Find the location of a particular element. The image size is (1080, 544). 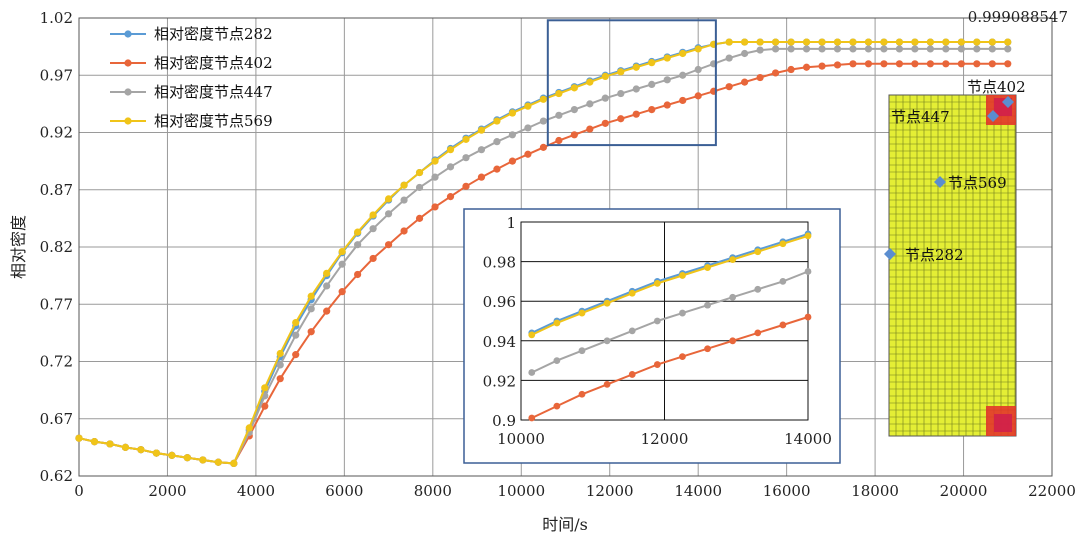

y-tick-label: 0.62 is located at coordinates (56, 476).